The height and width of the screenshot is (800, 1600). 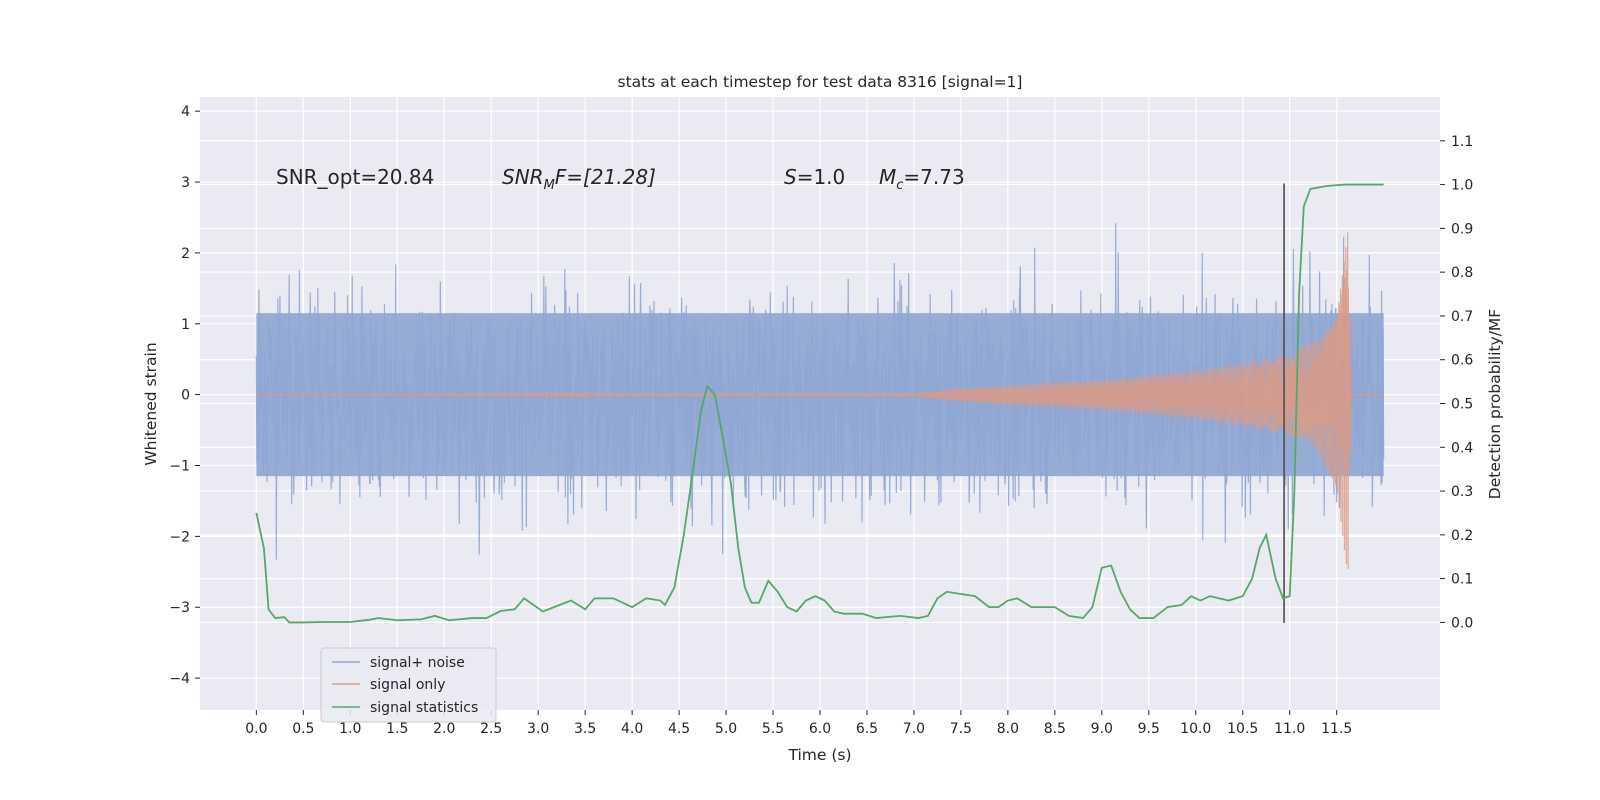 I want to click on y-tick-label-0: −4, so click(x=179, y=679).